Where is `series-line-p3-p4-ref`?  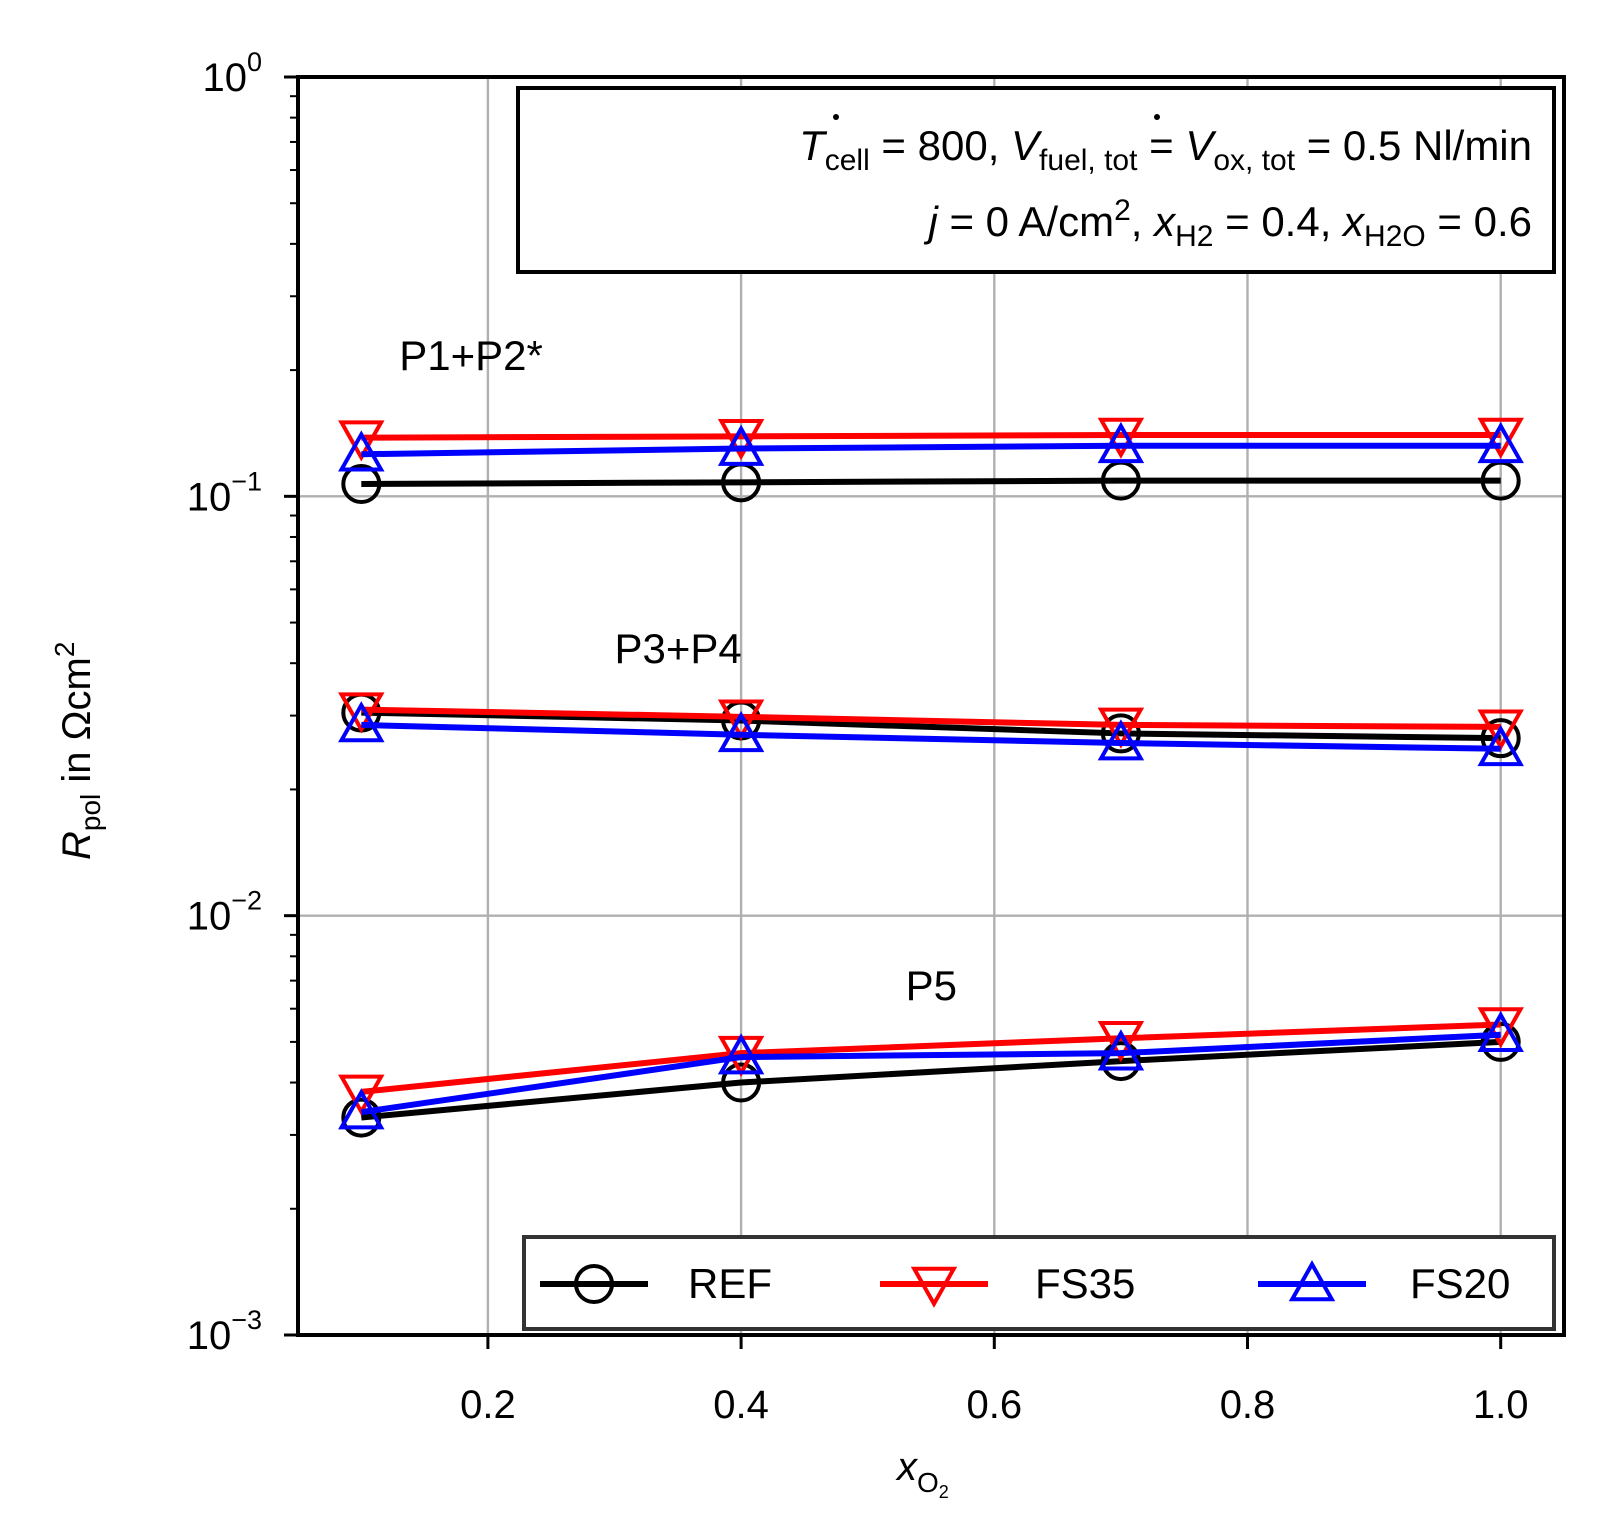 series-line-p3-p4-ref is located at coordinates (931, 725).